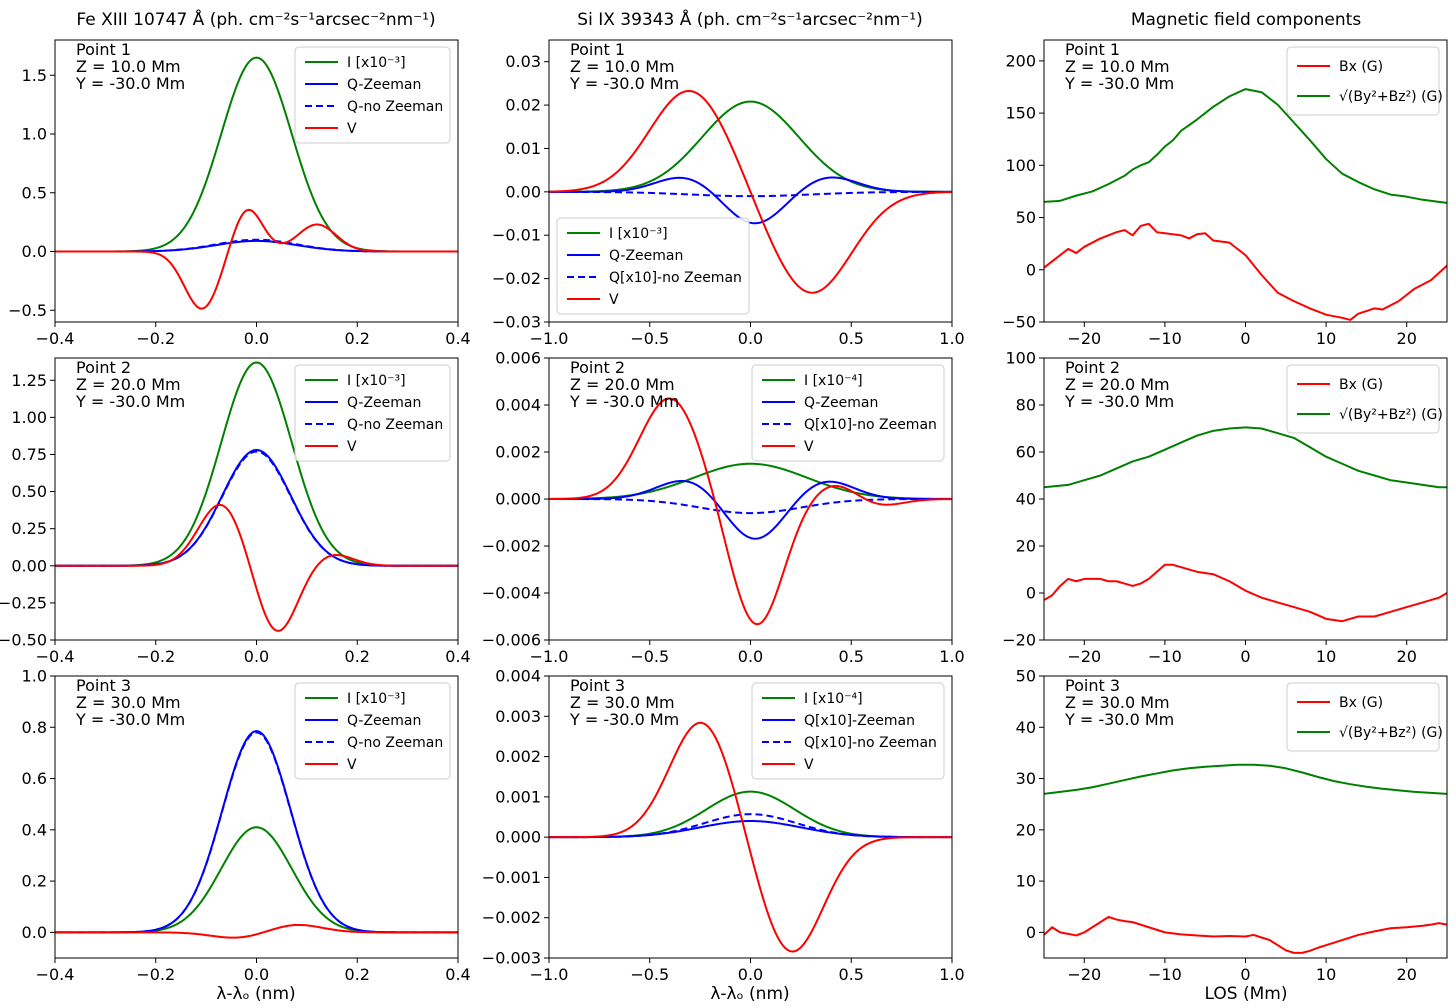 This screenshot has height=1008, width=1456. Describe the element at coordinates (848, 731) in the screenshot. I see `legend: I [x10⁻⁴] Q[x10]-Zeeman Q[x10]-no Zeeman V` at that location.